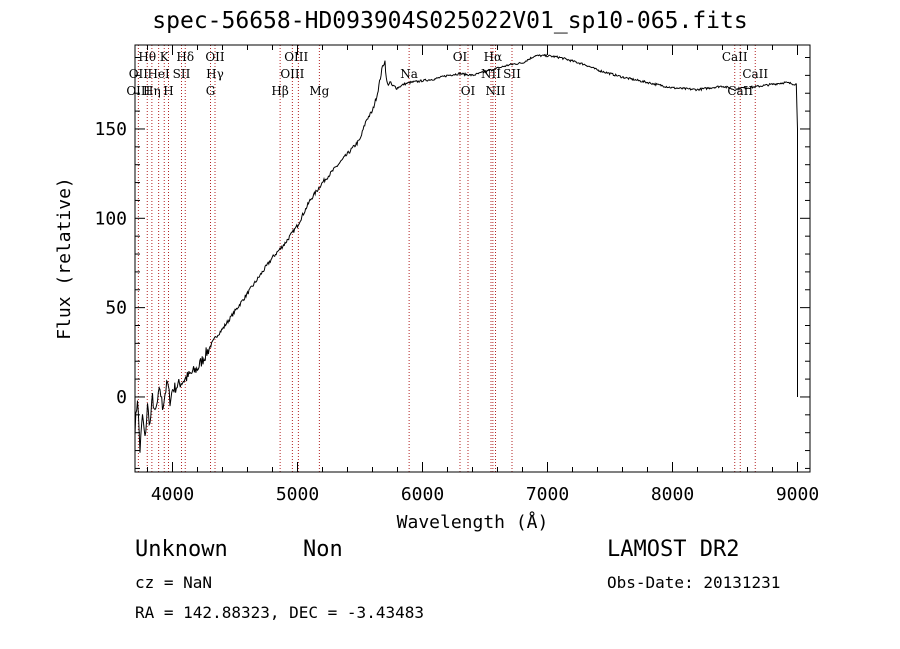 The width and height of the screenshot is (900, 649). Describe the element at coordinates (116, 308) in the screenshot. I see `y-tick-label: 50` at that location.